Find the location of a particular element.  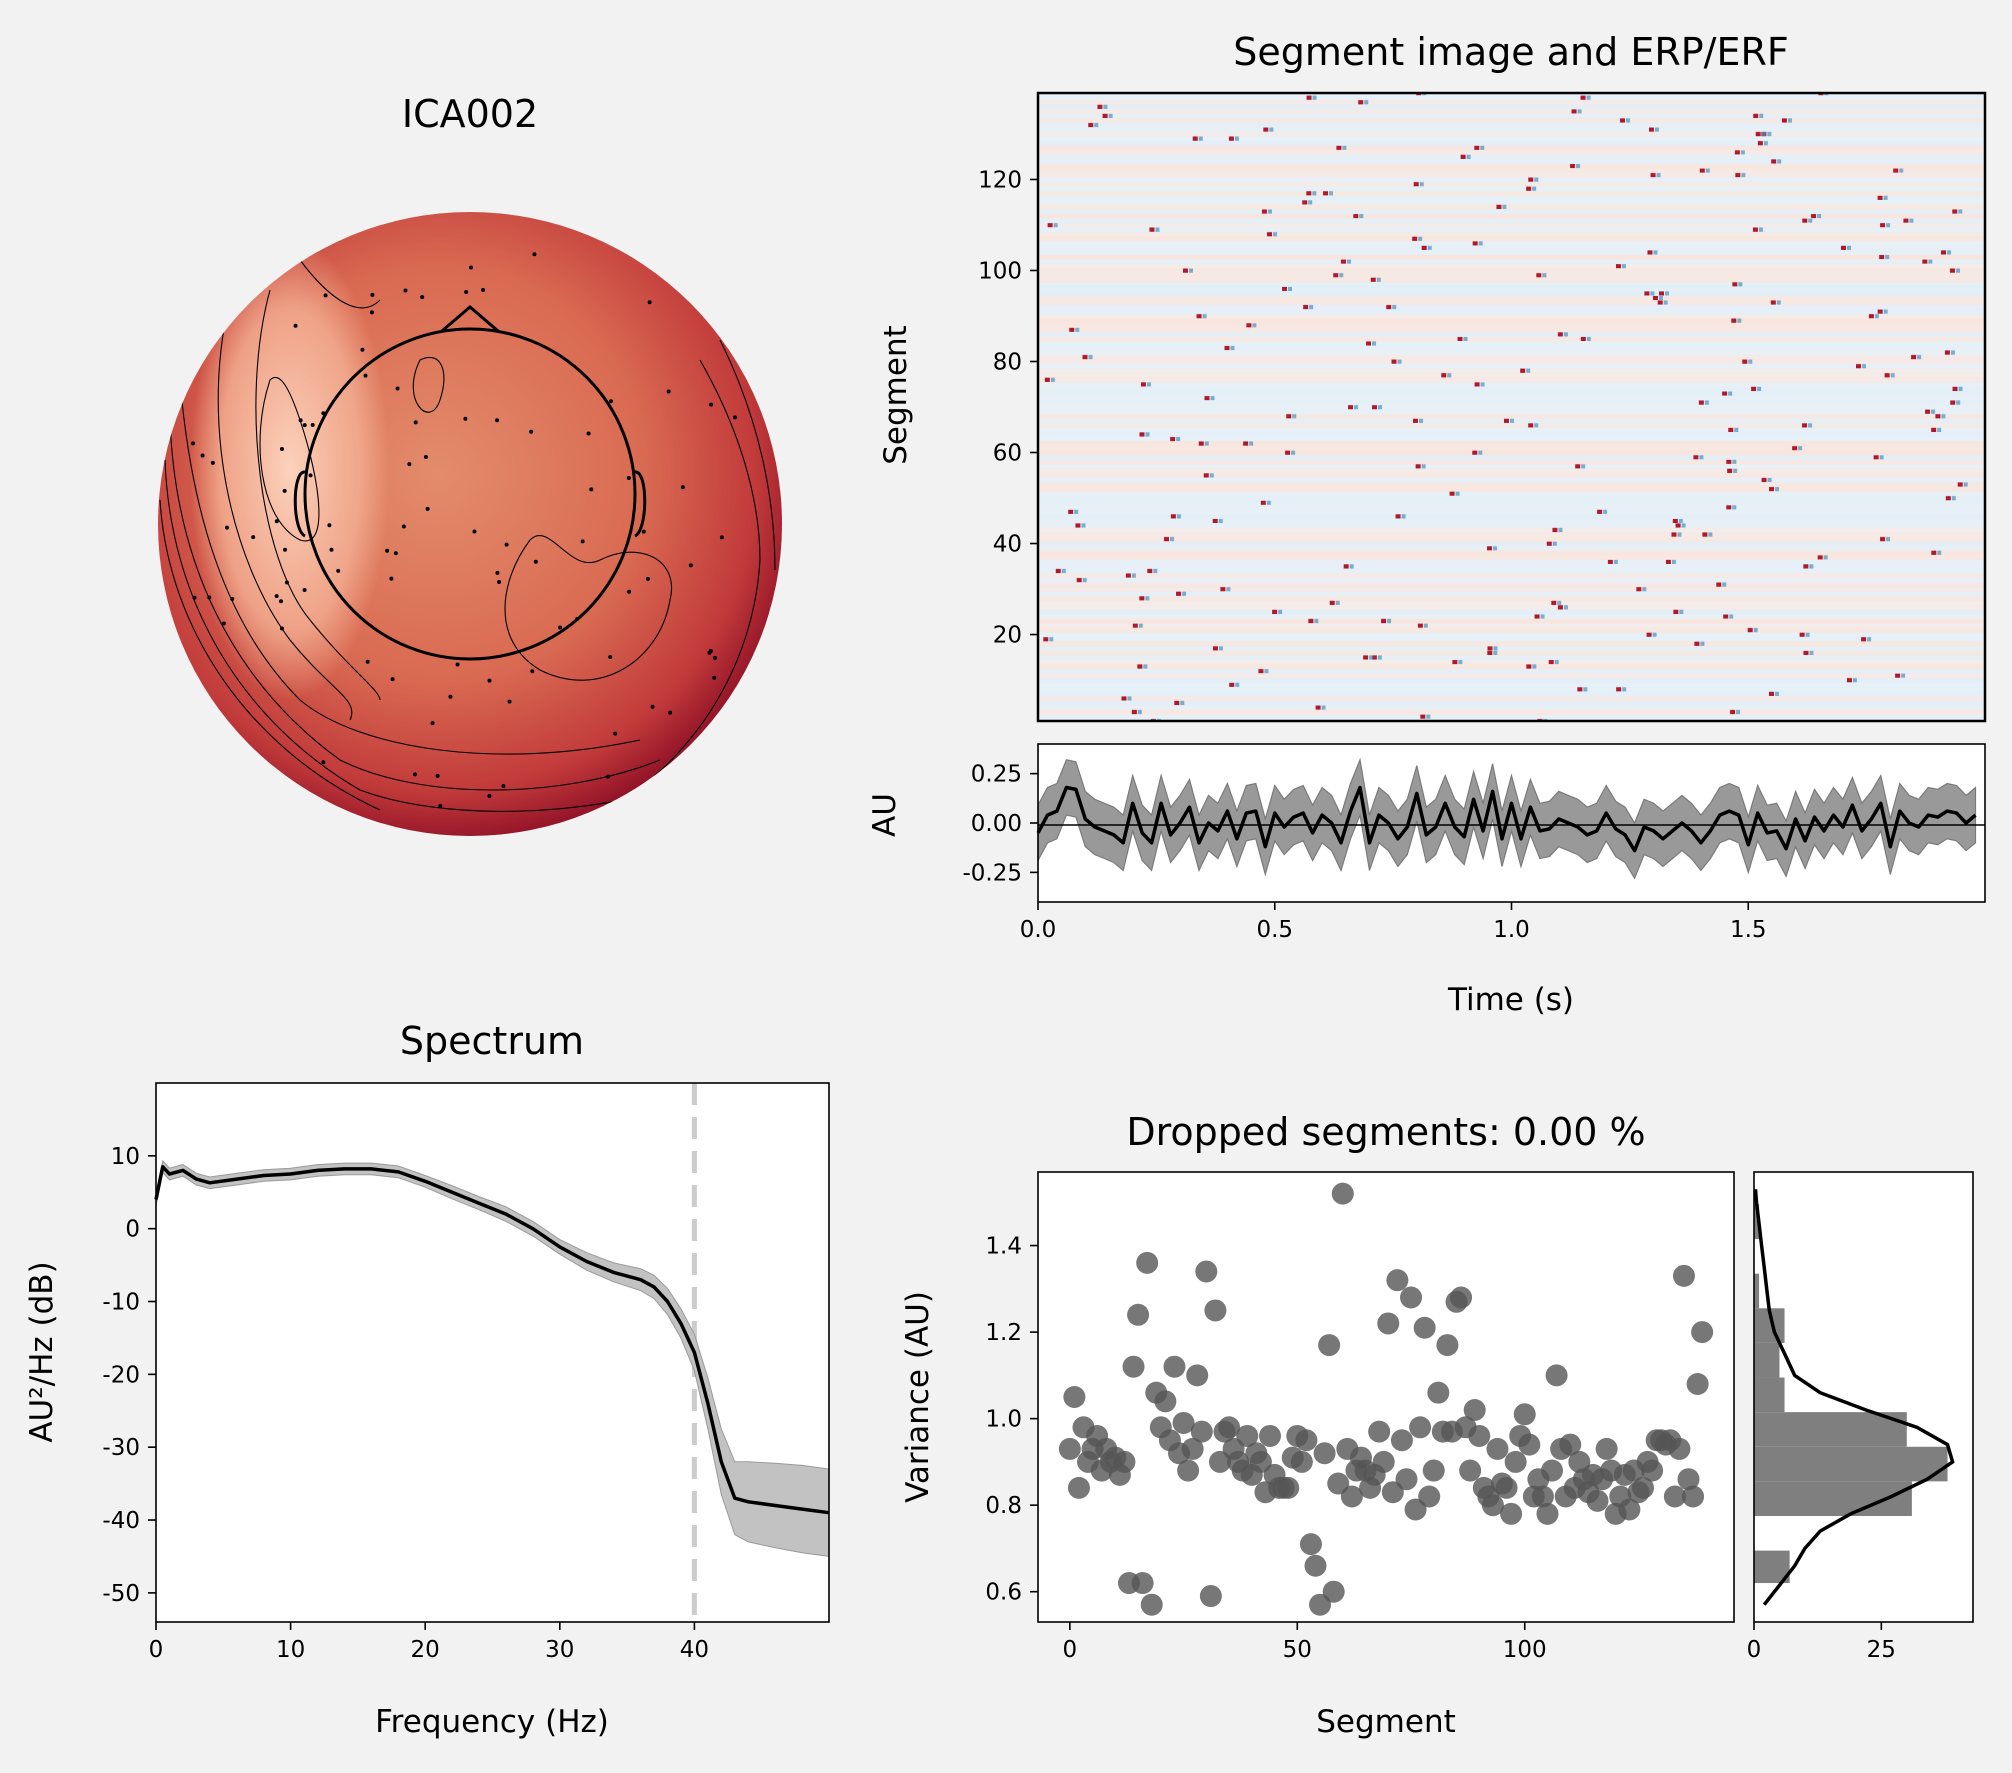

scatter-ytick-label: 1.2 is located at coordinates (1003, 1333).